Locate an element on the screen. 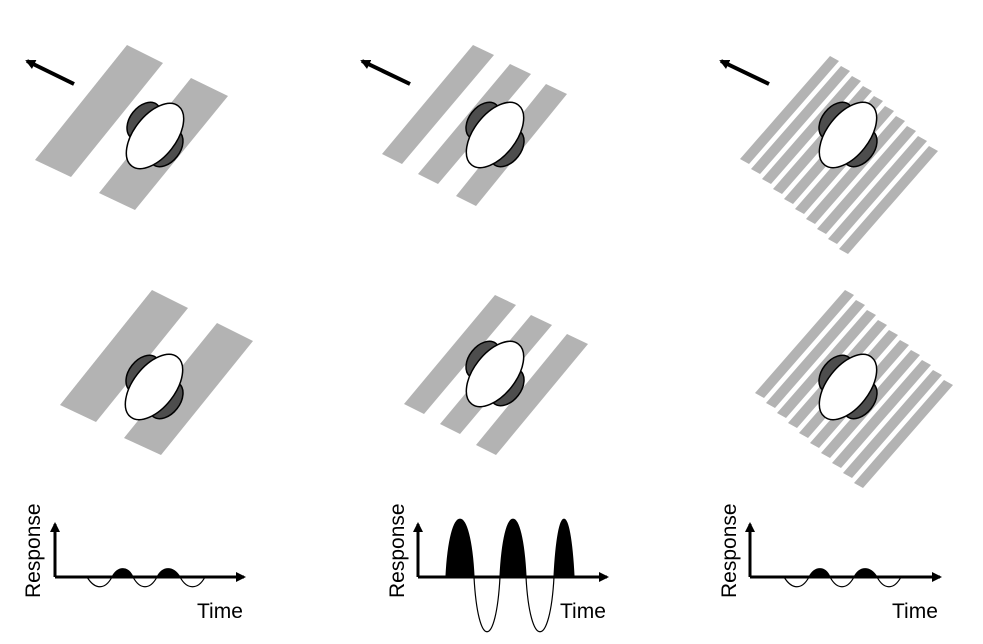 The width and height of the screenshot is (983, 644). panel-medium-middle is located at coordinates (496, 375).